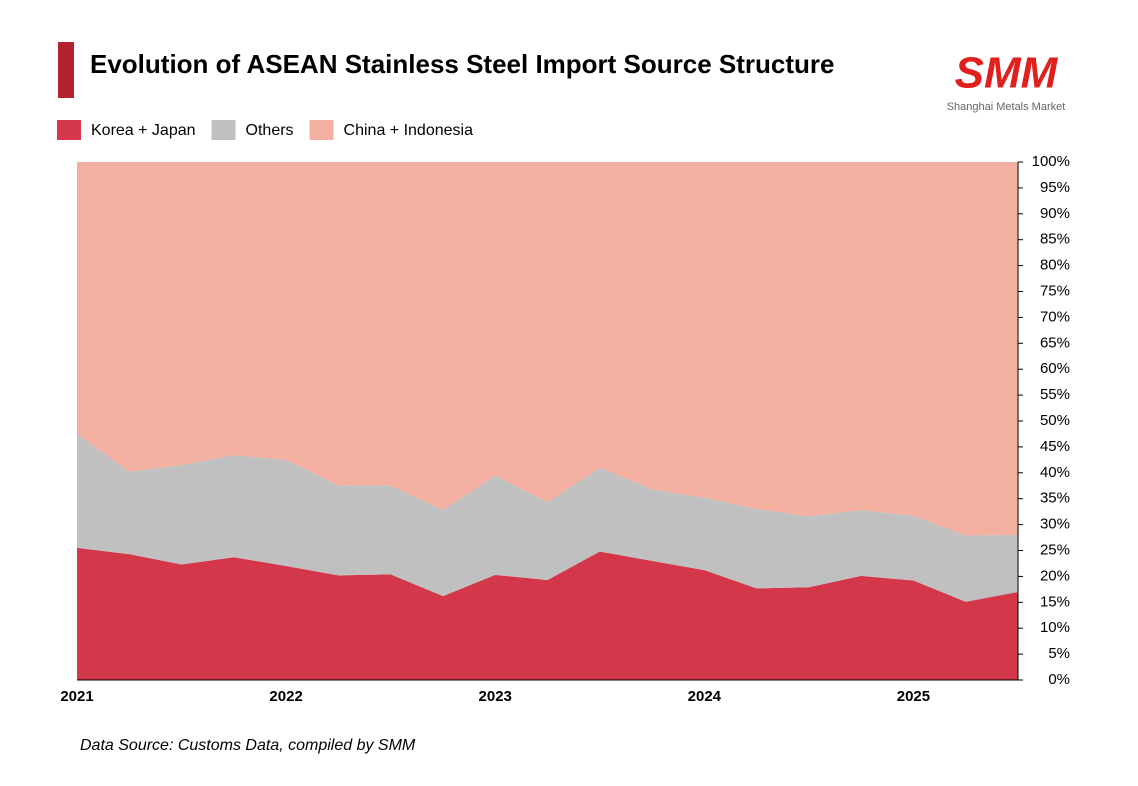 Image resolution: width=1138 pixels, height=786 pixels. I want to click on y-tick-label: 100%, so click(1051, 161).